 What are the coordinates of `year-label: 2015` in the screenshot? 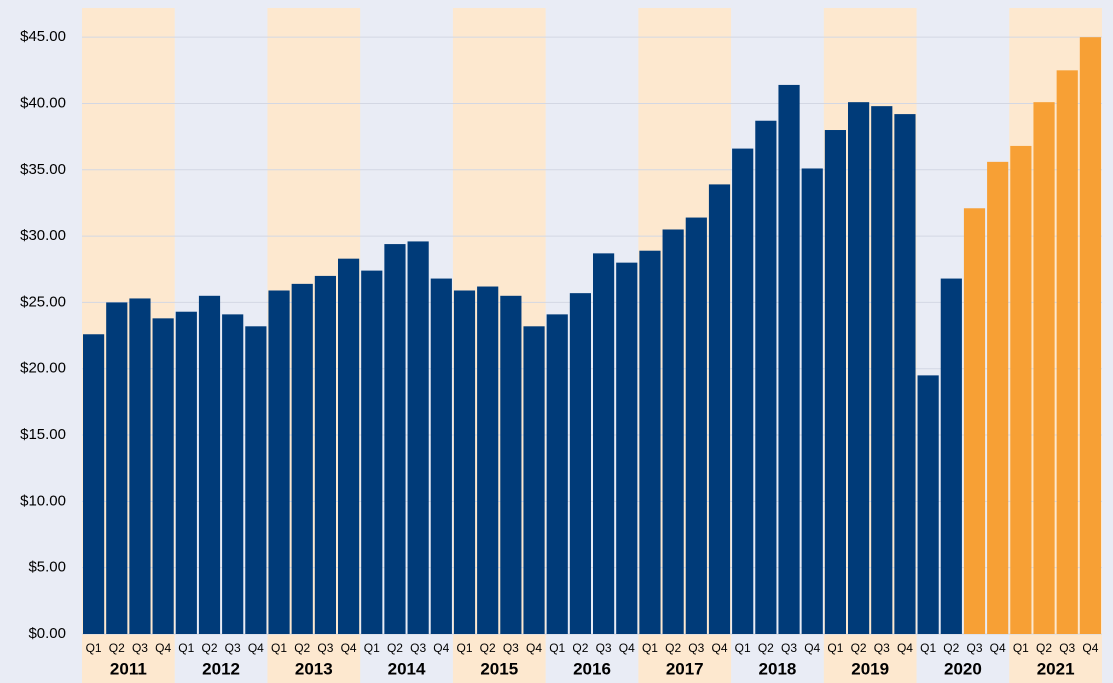 It's located at (499, 668).